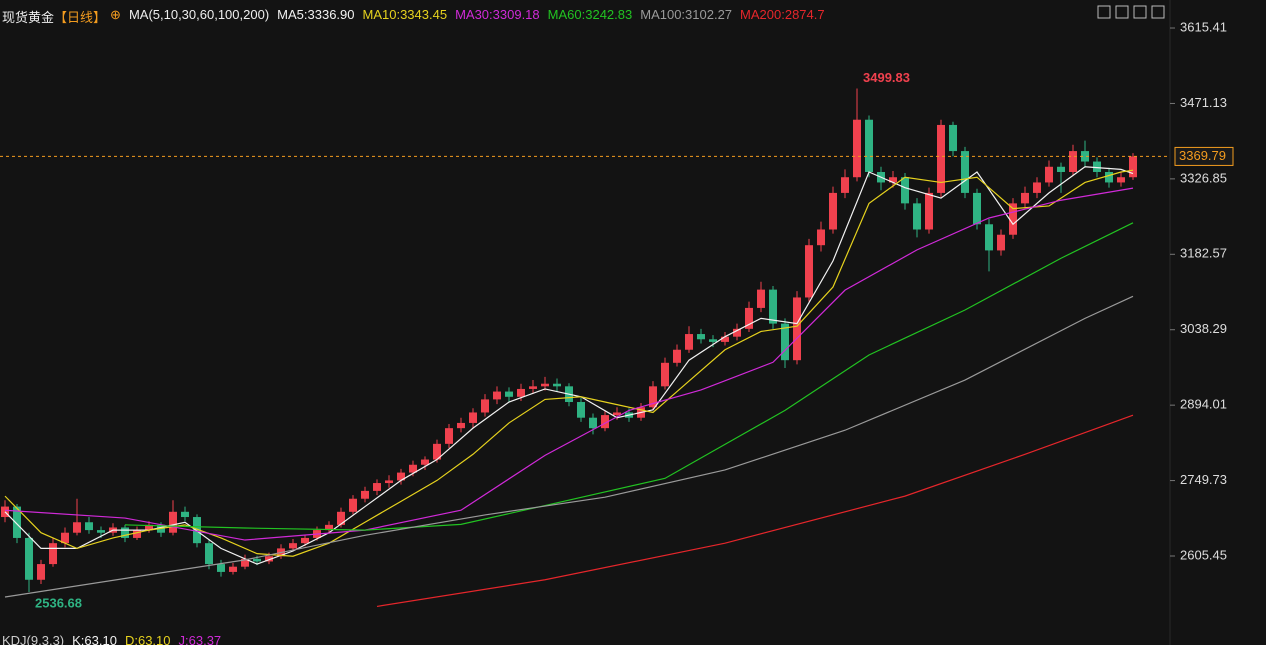 This screenshot has height=645, width=1266. I want to click on kdj-item: K:63.10, so click(94, 639).